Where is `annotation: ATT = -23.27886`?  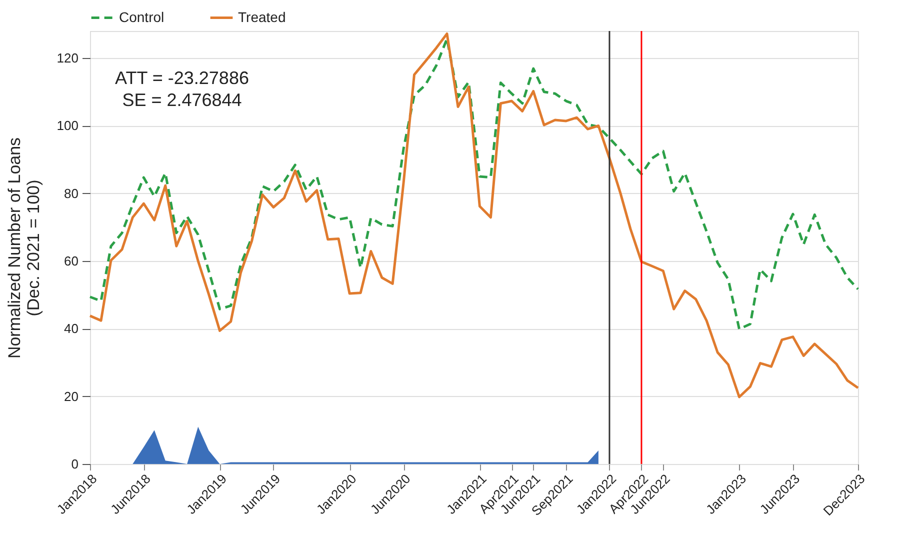
annotation: ATT = -23.27886 is located at coordinates (182, 78).